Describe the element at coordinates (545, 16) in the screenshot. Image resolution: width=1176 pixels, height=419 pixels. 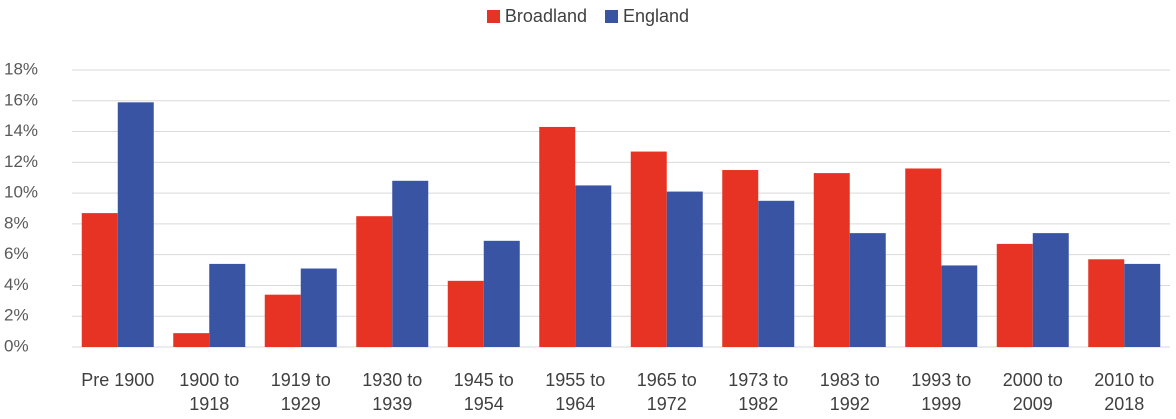
I see `legend-label: Broadland` at that location.